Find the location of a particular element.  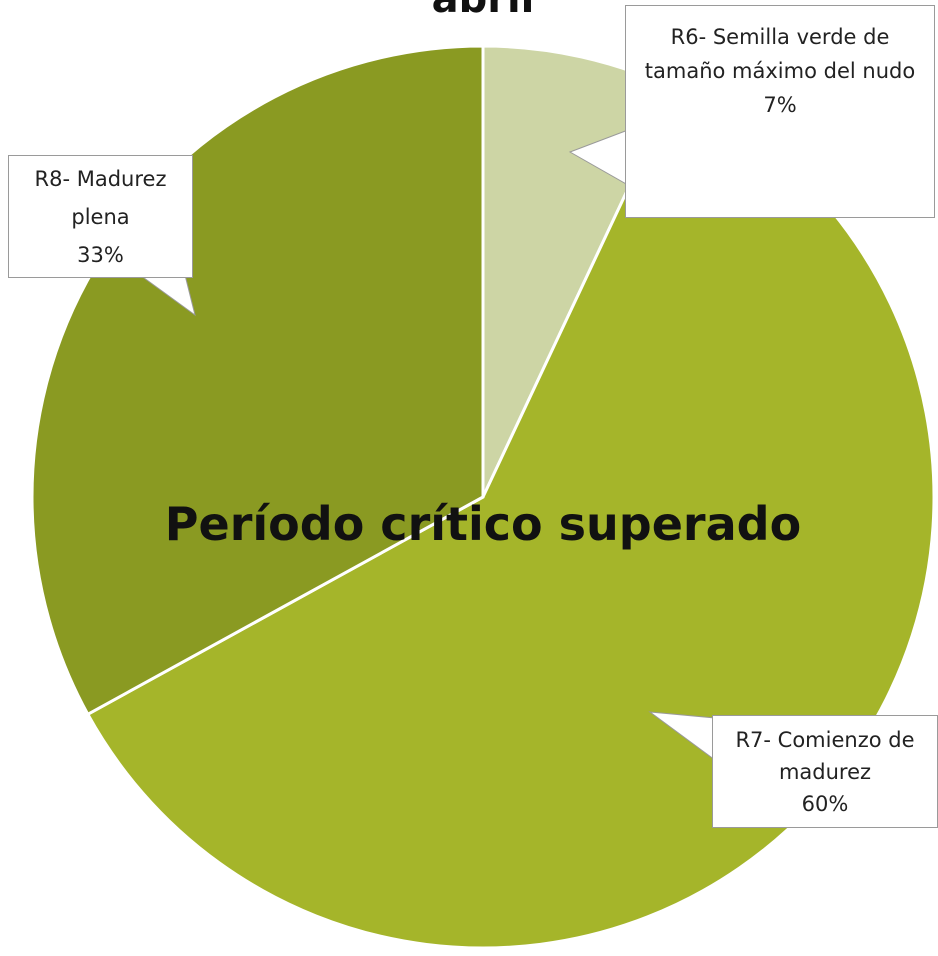

callout: R7- Comienzo de madurez 60% is located at coordinates (825, 771).